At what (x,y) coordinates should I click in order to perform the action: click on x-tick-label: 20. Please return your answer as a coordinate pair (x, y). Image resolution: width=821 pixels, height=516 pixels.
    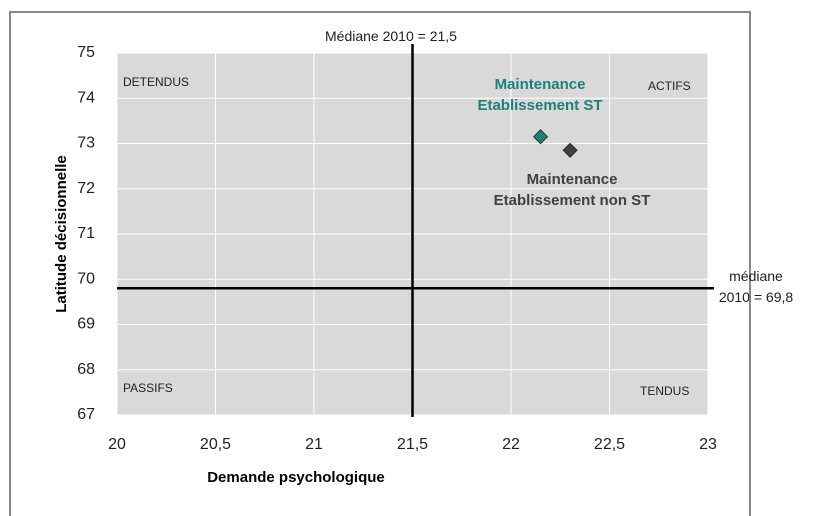
    Looking at the image, I should click on (117, 444).